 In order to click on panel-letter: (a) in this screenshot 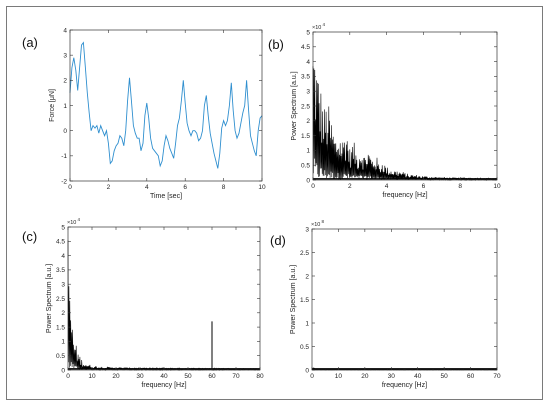, I will do `click(30, 42)`.